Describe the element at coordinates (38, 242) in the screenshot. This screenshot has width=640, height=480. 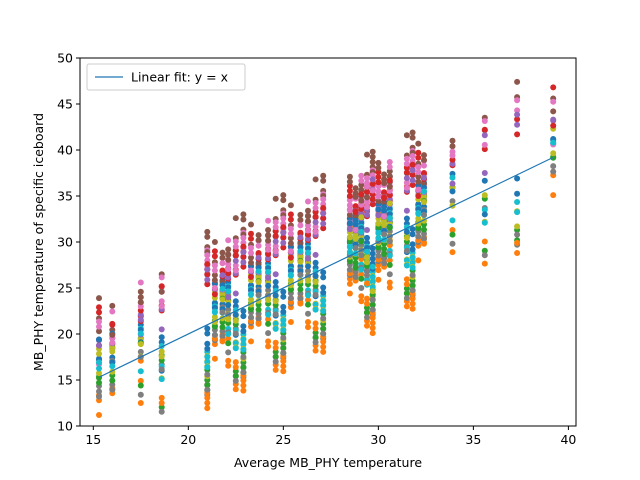
I see `y-axis-label: MB_PHY temperature of specific iceboard` at that location.